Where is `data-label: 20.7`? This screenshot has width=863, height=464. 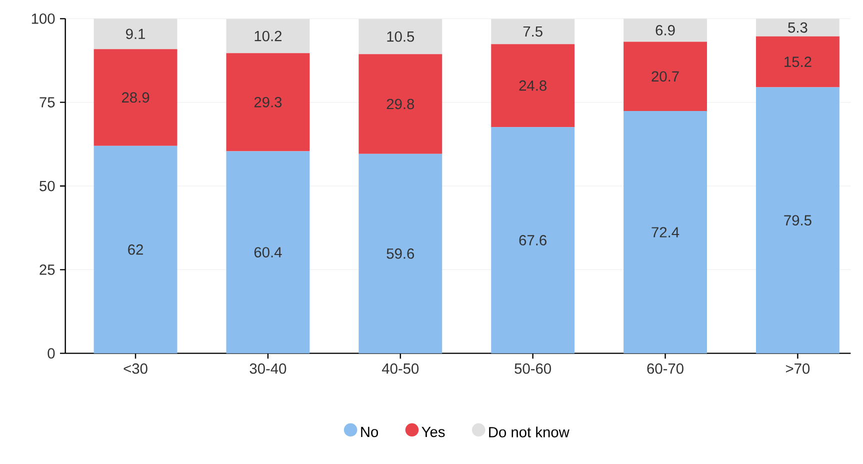
data-label: 20.7 is located at coordinates (665, 76).